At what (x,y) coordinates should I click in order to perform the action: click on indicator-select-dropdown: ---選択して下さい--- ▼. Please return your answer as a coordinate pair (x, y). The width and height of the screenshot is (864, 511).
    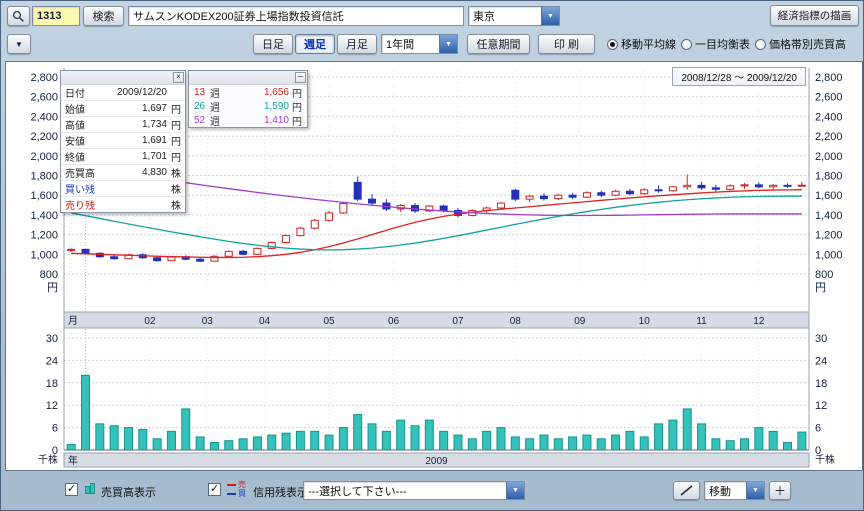
    Looking at the image, I should click on (414, 490).